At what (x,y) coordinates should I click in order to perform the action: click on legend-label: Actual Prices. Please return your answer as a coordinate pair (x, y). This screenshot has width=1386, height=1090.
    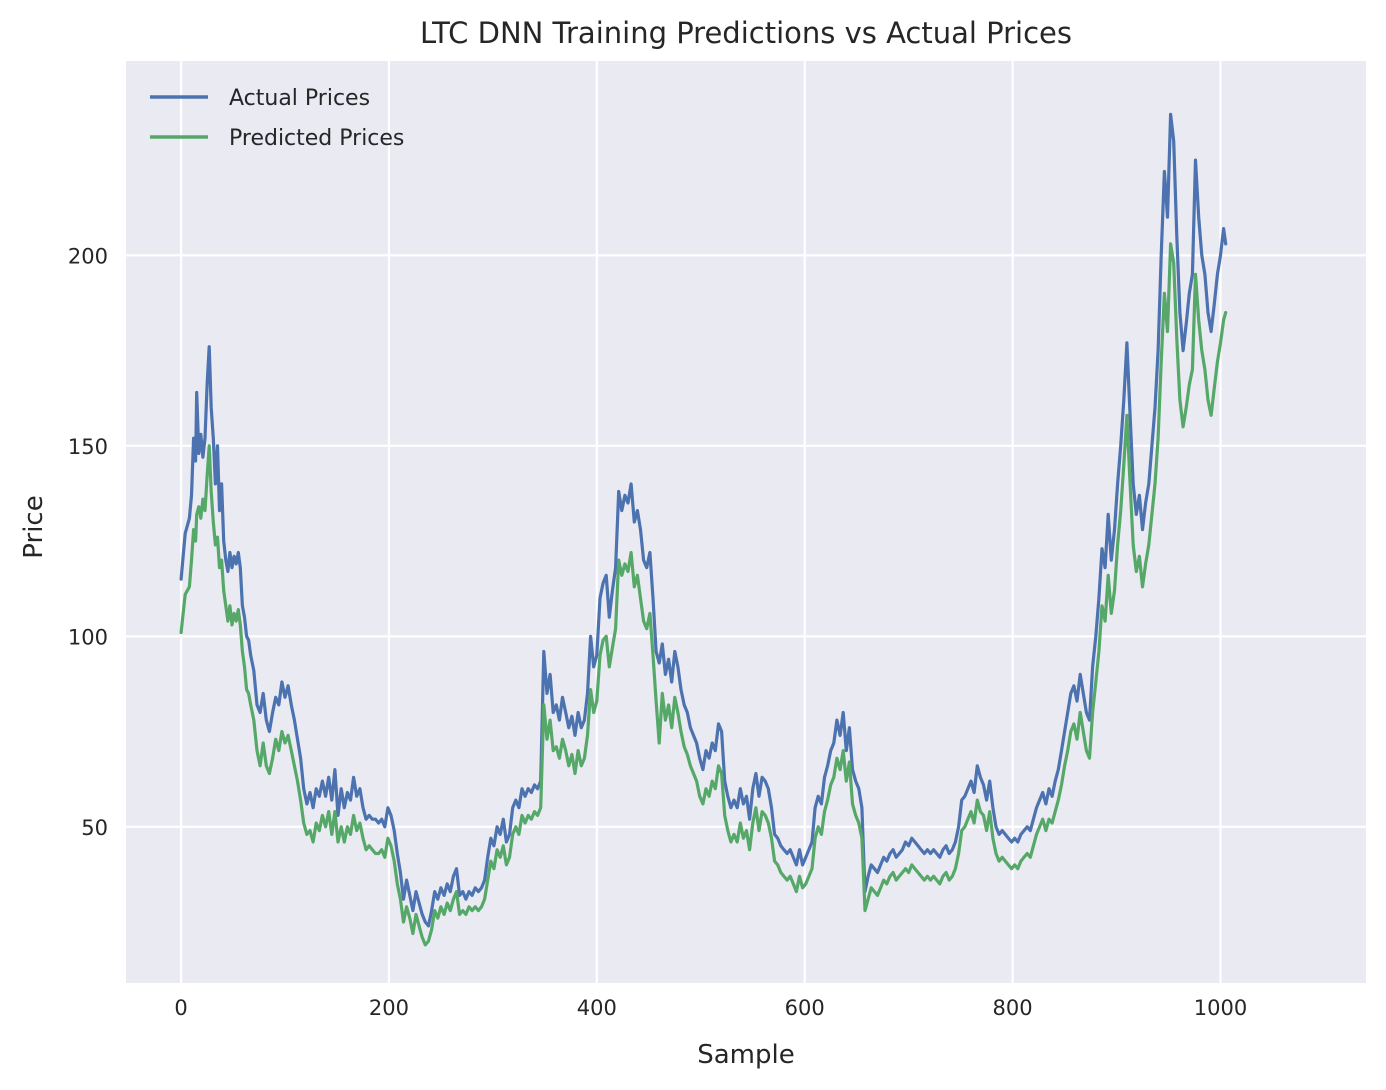
    Looking at the image, I should click on (299, 98).